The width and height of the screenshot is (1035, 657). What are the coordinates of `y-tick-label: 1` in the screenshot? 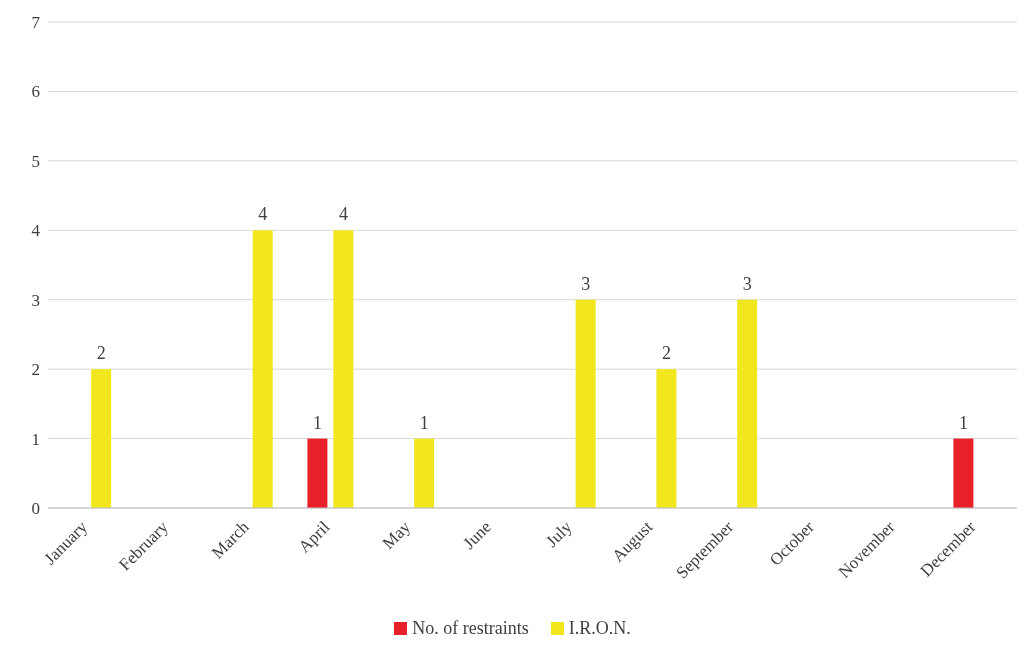 It's located at (35, 439).